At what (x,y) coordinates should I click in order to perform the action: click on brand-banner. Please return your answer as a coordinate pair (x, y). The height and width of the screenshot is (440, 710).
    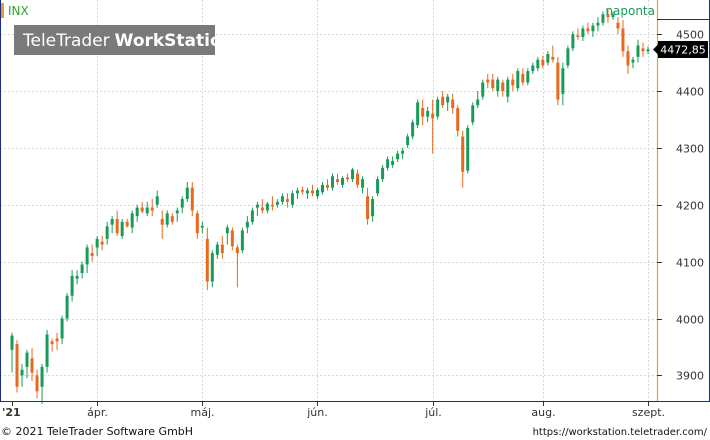
    Looking at the image, I should click on (114, 40).